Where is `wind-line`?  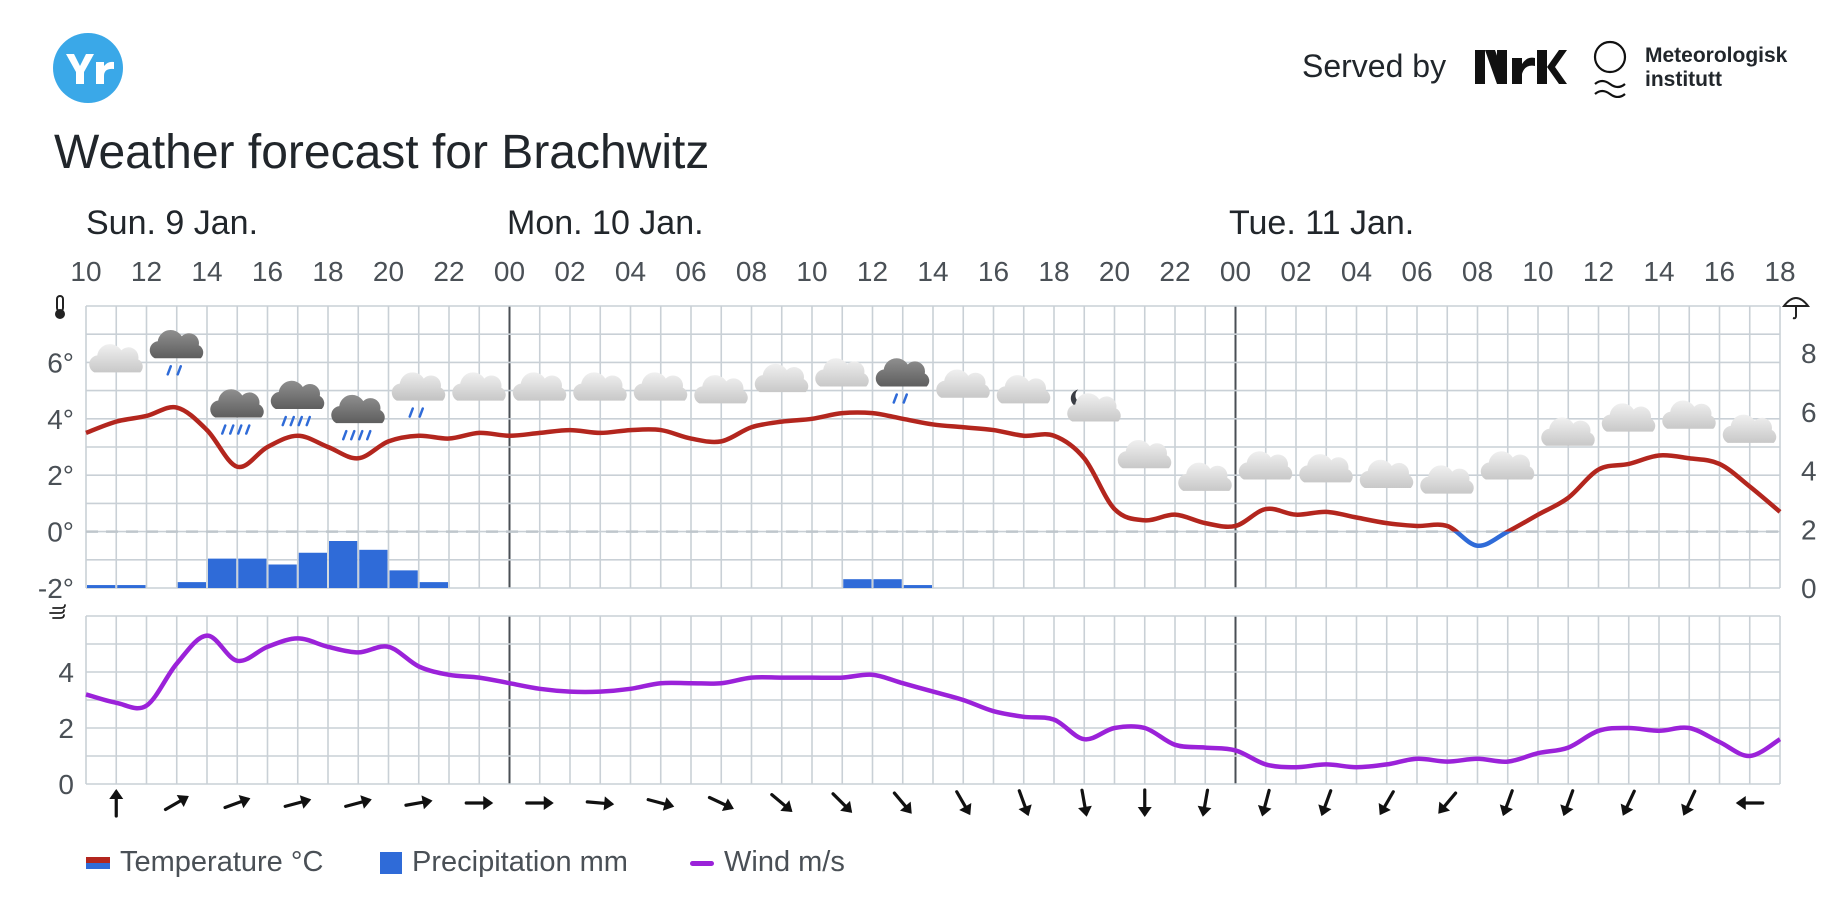
wind-line is located at coordinates (933, 701).